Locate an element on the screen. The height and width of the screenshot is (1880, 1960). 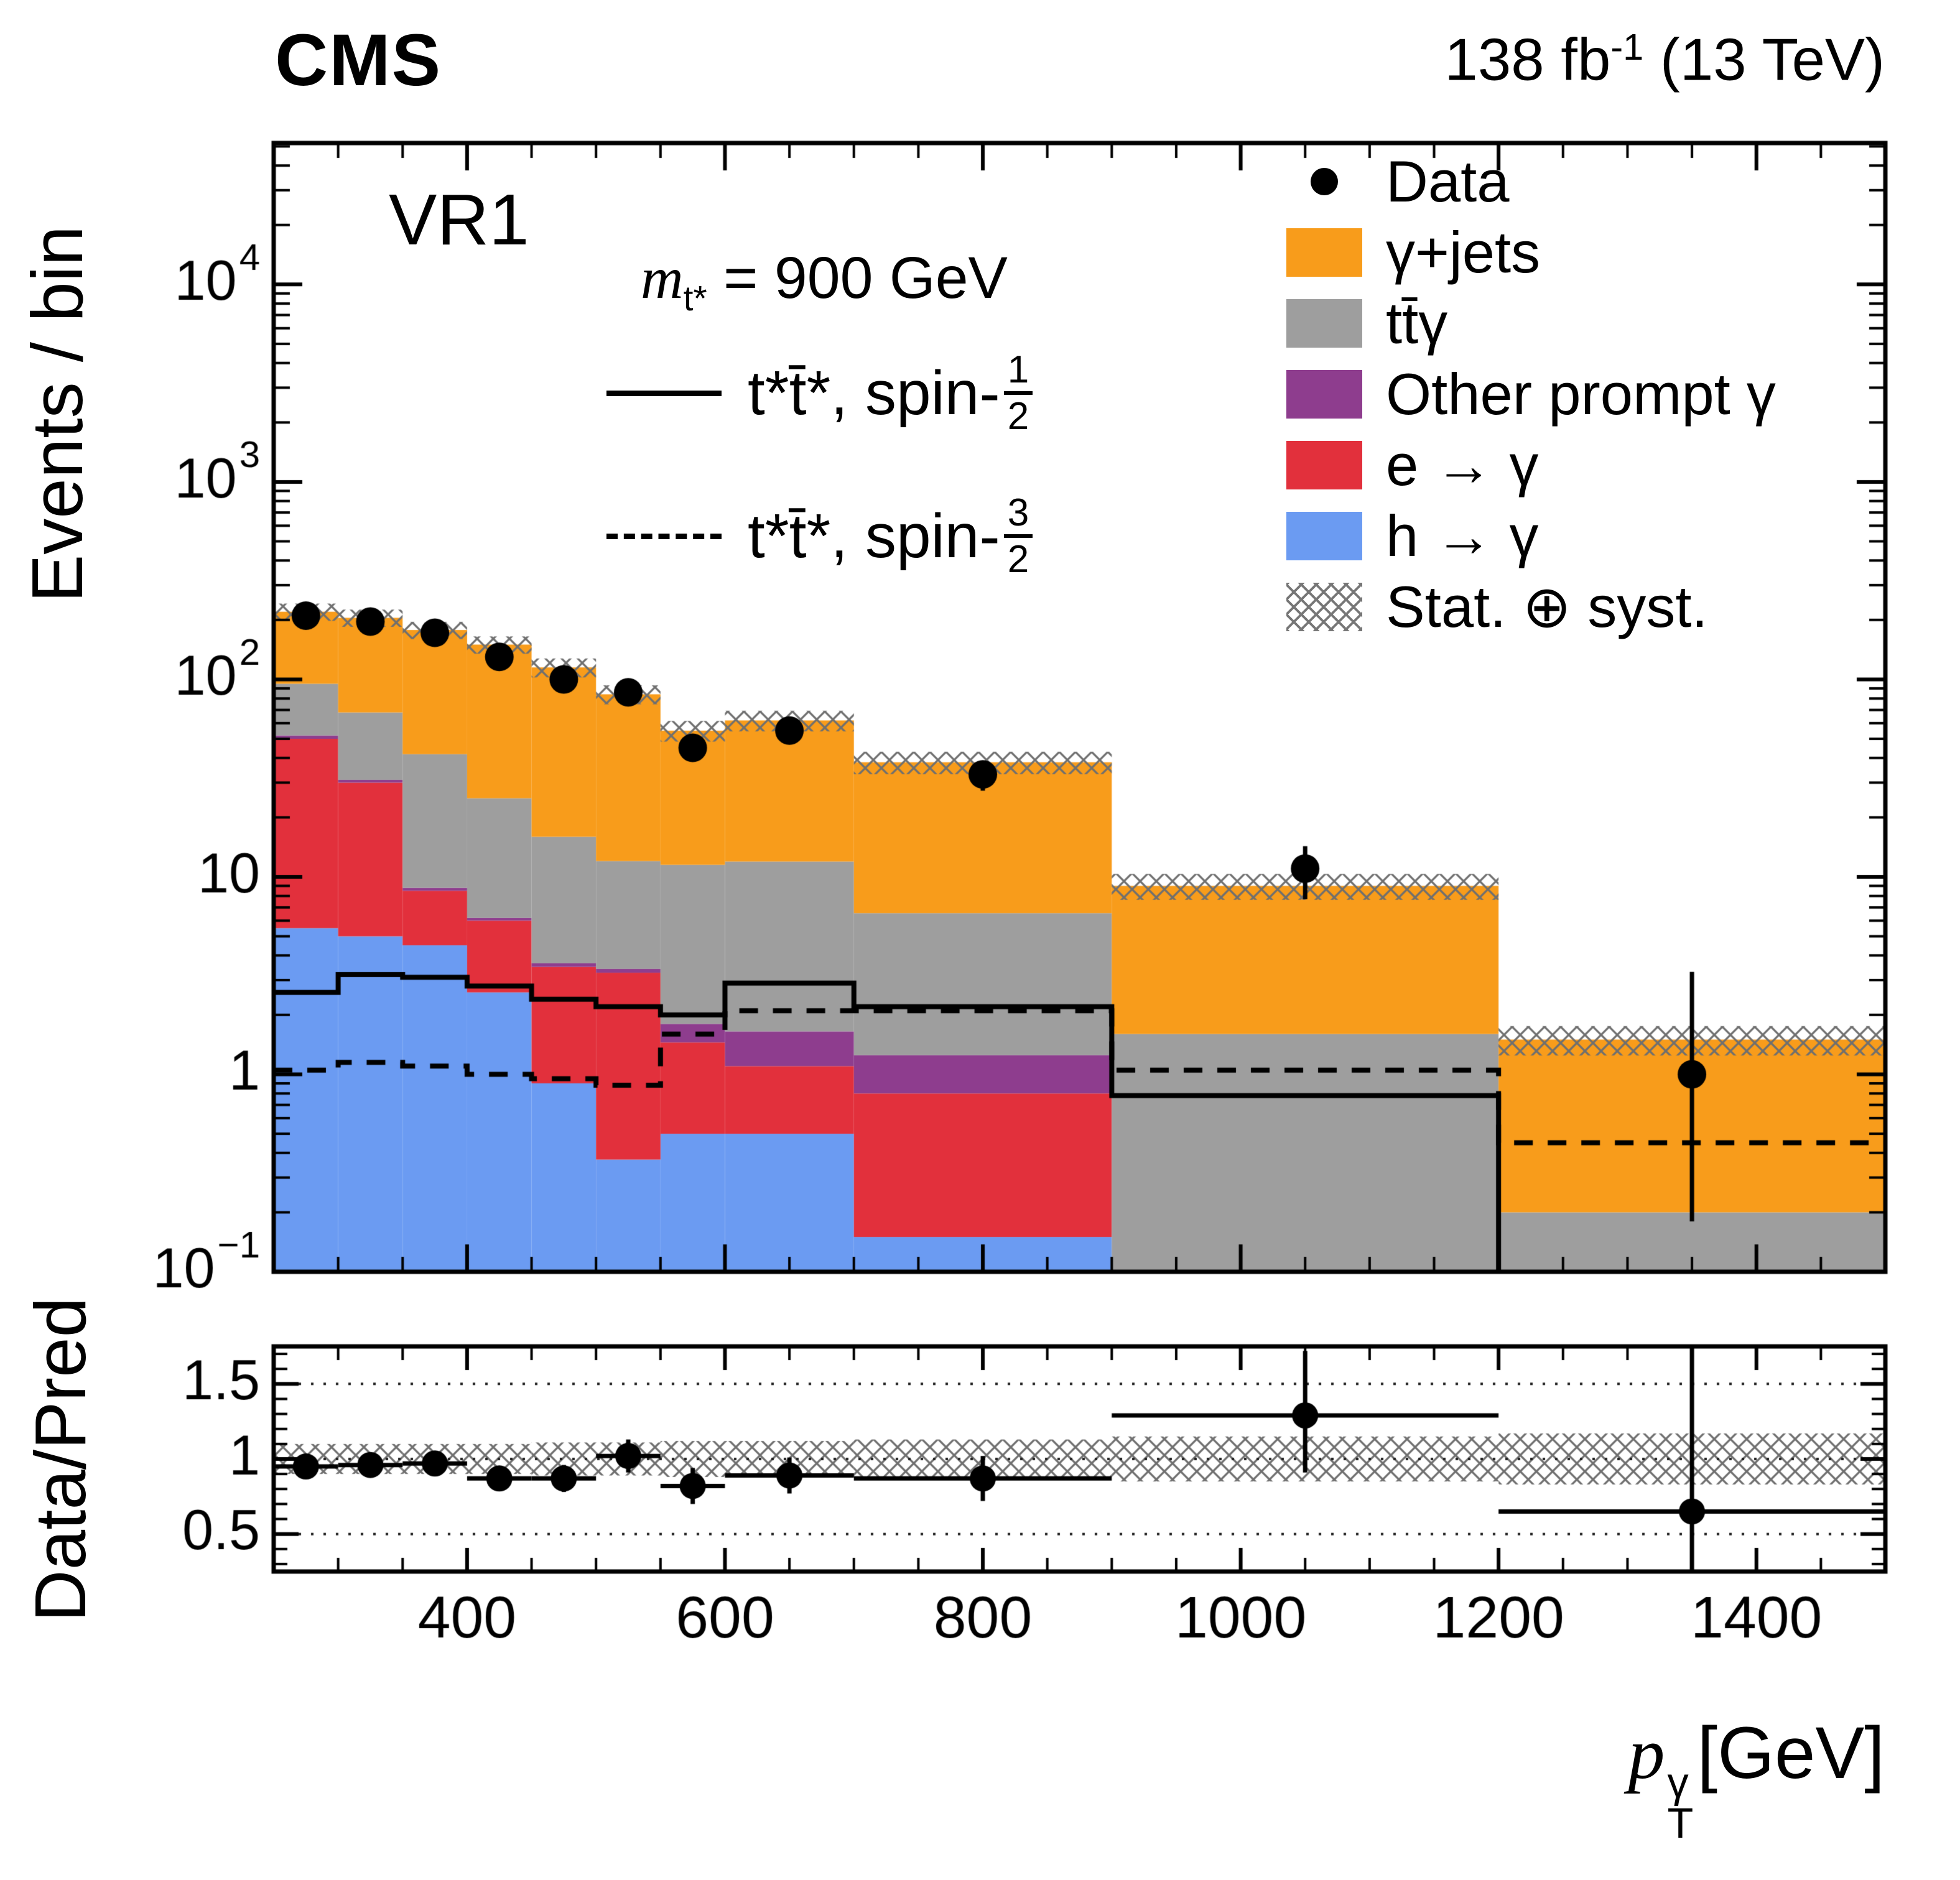
y-axis-title-main: Events / bin is located at coordinates (57, 414).